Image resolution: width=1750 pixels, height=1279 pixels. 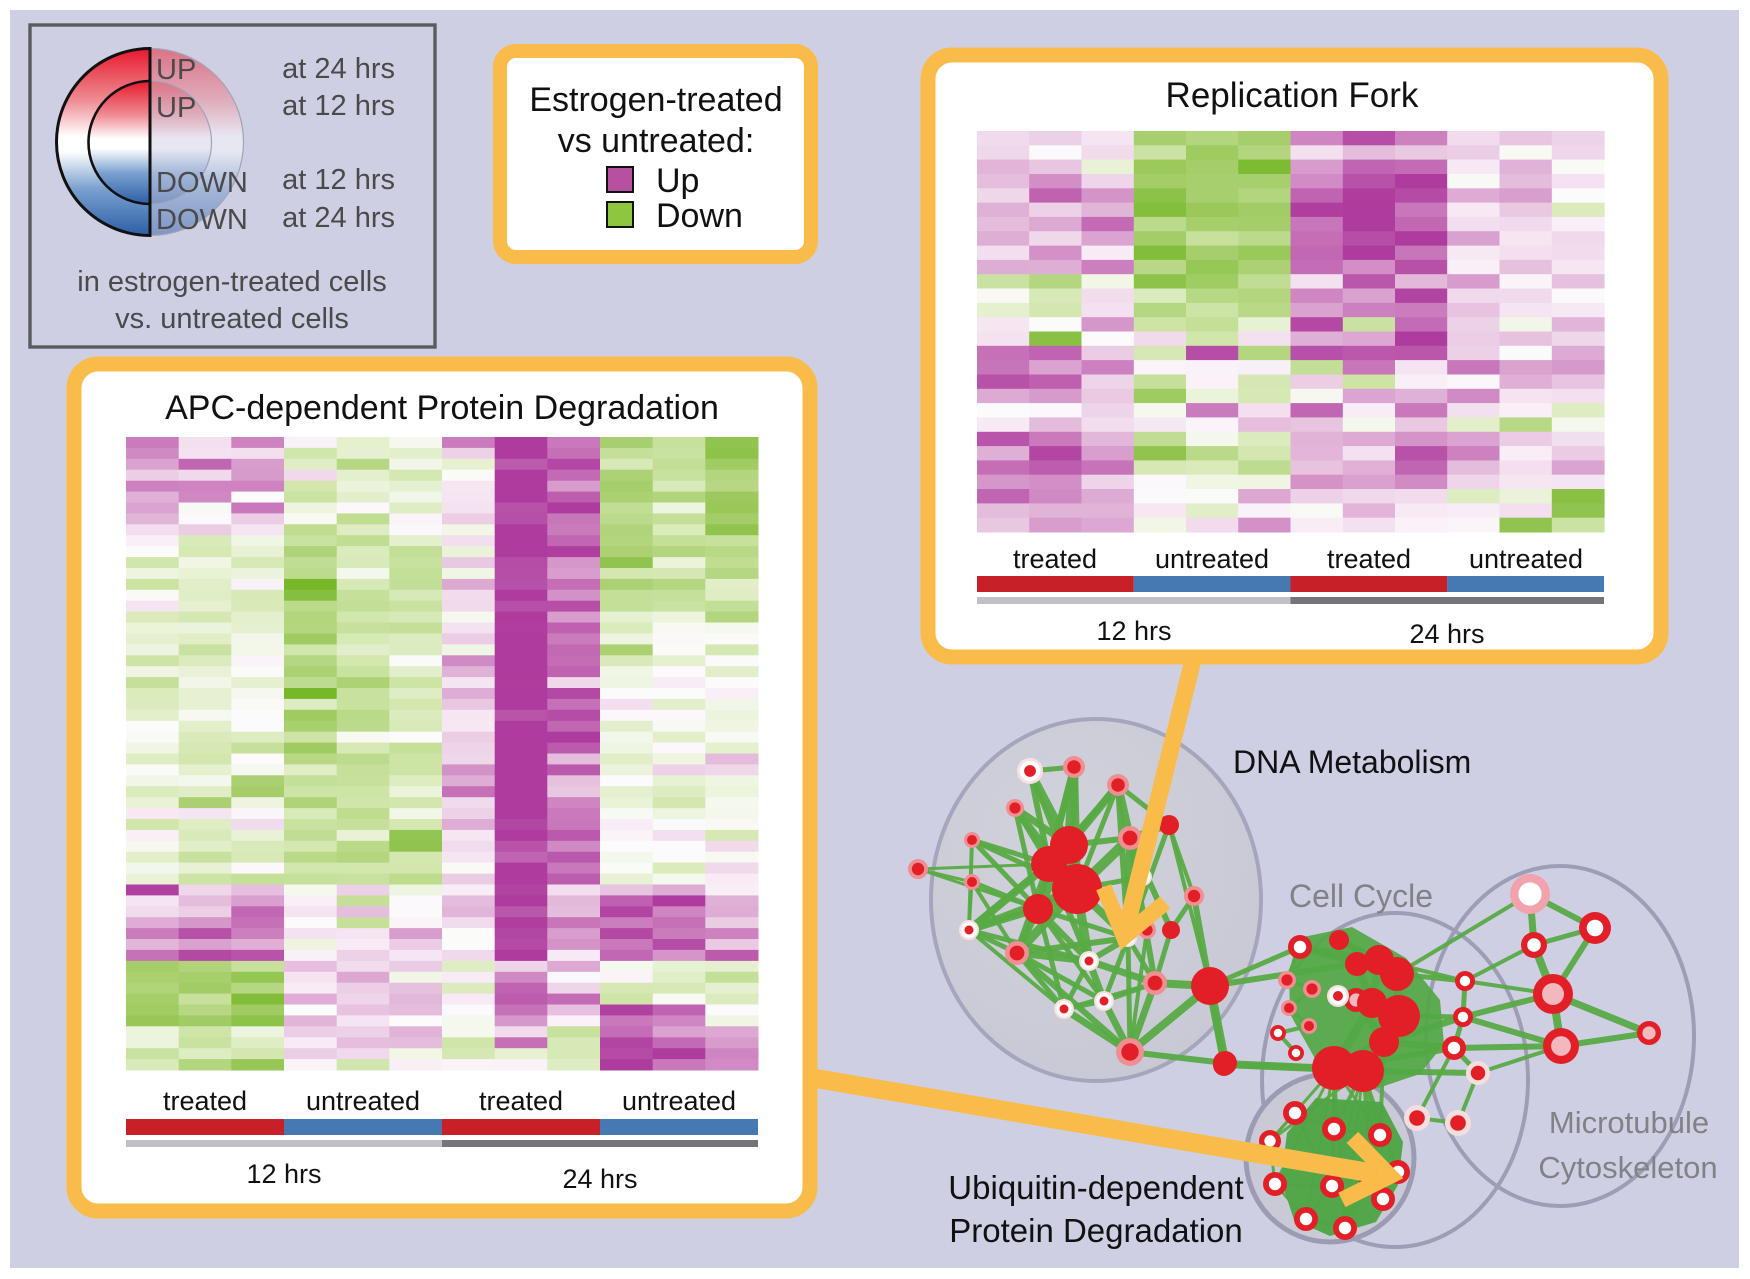 I want to click on svg-text: vs untreated:, so click(x=656, y=141).